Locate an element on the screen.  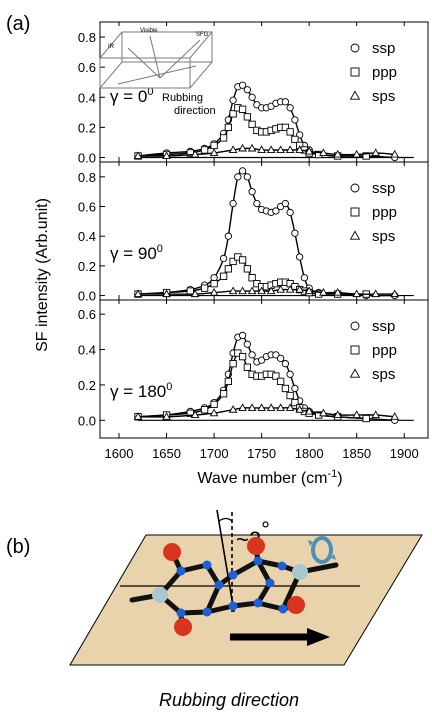
x-axis-label-end: ) is located at coordinates (339, 478).